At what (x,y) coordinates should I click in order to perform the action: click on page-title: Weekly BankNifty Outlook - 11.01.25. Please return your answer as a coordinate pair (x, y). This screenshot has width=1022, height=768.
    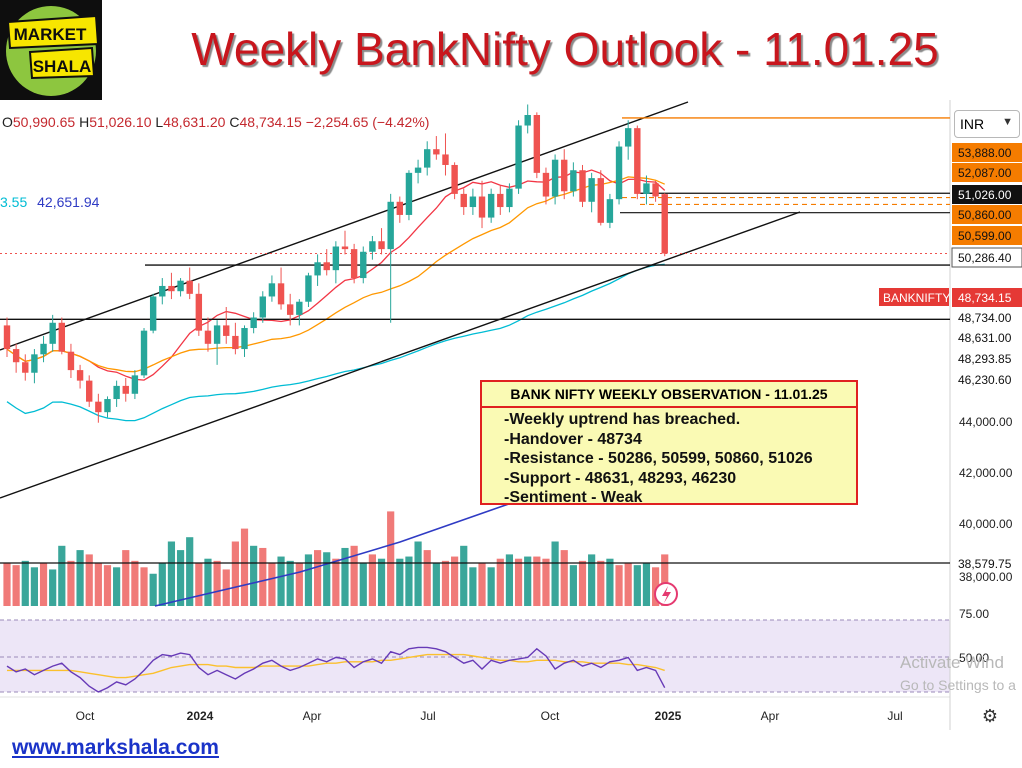
    Looking at the image, I should click on (565, 49).